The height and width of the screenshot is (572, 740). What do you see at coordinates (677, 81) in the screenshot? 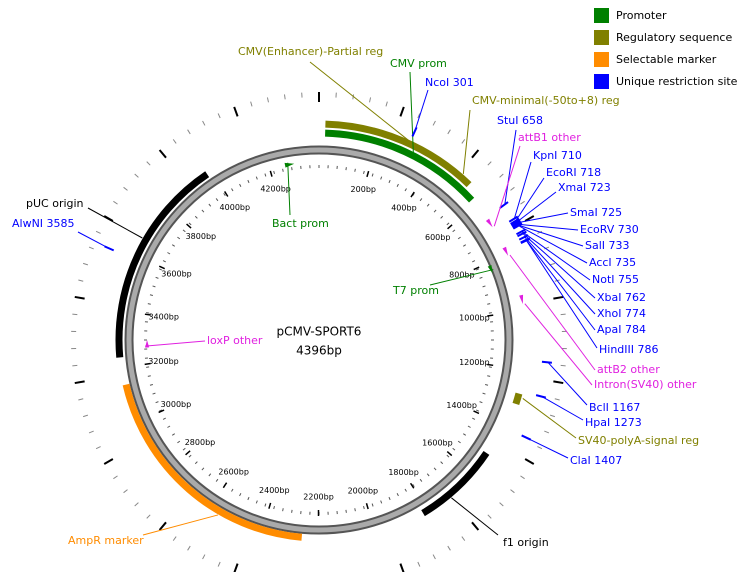
I see `legend-label: Unique restriction site` at bounding box center [677, 81].